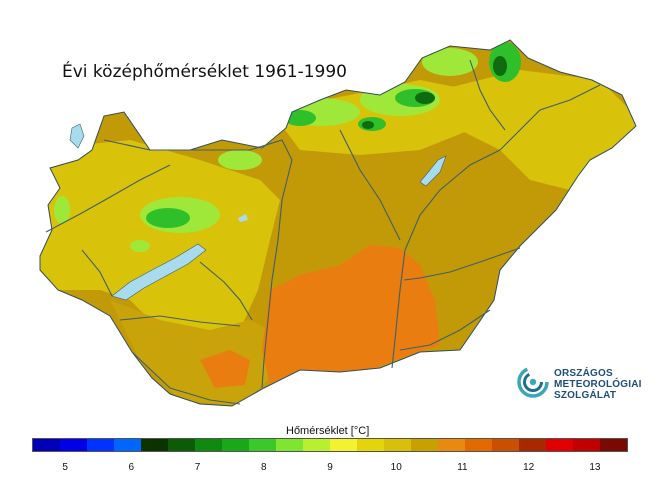 The height and width of the screenshot is (480, 660). Describe the element at coordinates (487, 95) in the screenshot. I see `river-sajo` at that location.